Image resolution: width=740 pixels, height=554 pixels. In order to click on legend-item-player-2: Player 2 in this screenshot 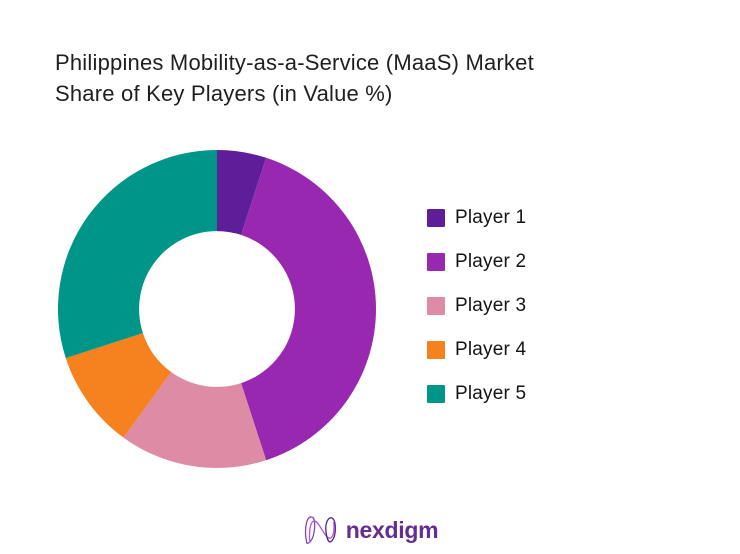, I will do `click(477, 261)`.